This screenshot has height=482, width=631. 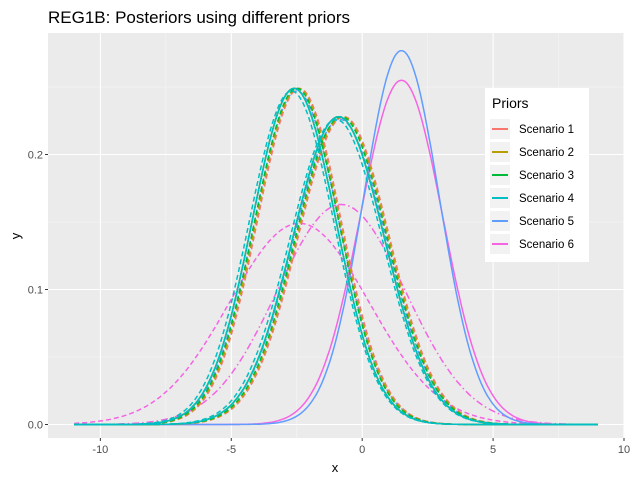 What do you see at coordinates (546, 222) in the screenshot?
I see `legend-label: Scenario 5` at bounding box center [546, 222].